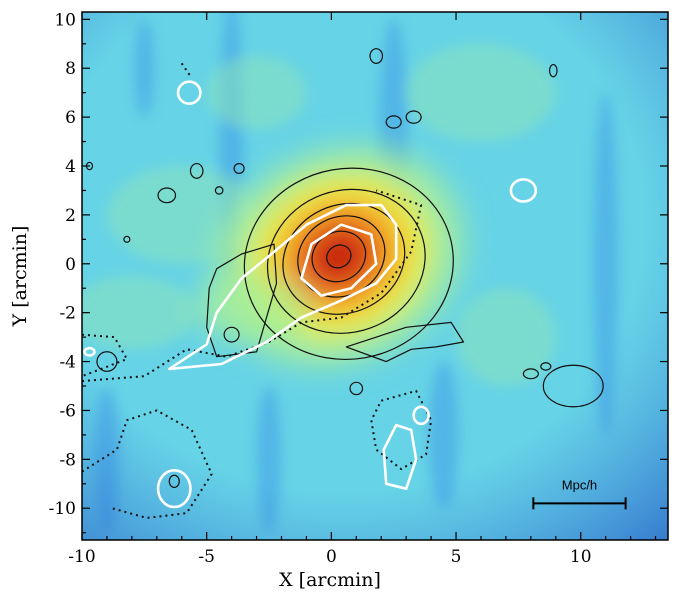 Image resolution: width=685 pixels, height=597 pixels. Describe the element at coordinates (331, 557) in the screenshot. I see `x-tick-label: 0` at that location.